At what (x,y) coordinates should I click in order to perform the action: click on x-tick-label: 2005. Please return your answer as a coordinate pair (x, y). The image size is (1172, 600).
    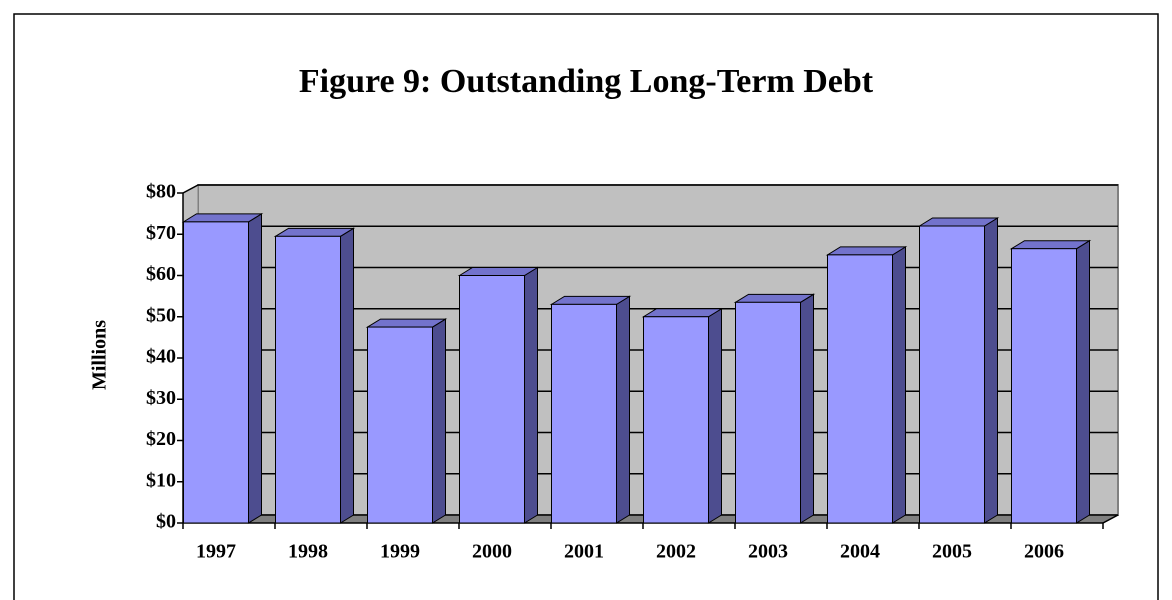
    Looking at the image, I should click on (952, 552).